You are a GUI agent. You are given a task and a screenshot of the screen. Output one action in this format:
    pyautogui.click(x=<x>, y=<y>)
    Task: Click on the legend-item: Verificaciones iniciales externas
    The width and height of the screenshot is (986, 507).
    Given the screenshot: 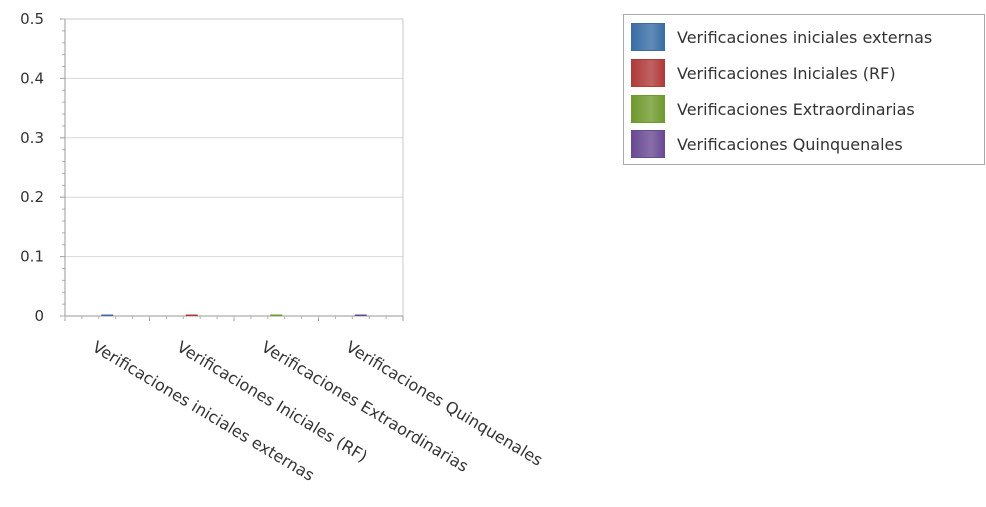 What is the action you would take?
    pyautogui.click(x=781, y=37)
    